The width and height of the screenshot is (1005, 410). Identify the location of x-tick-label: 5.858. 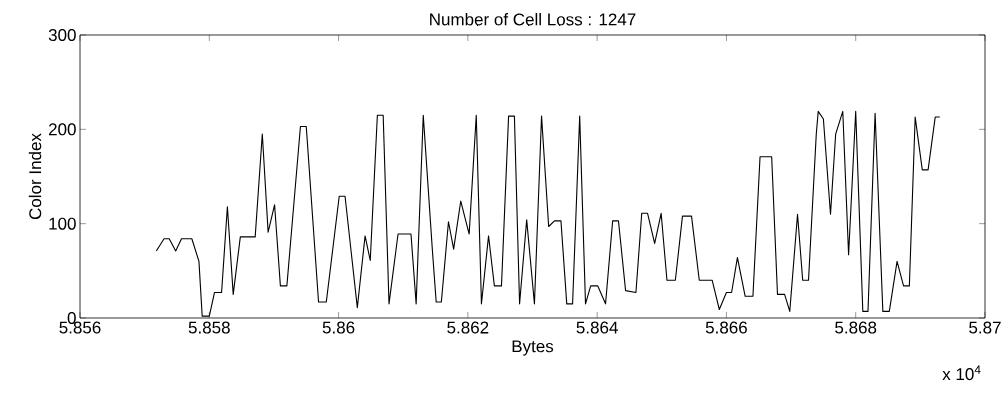
(209, 327).